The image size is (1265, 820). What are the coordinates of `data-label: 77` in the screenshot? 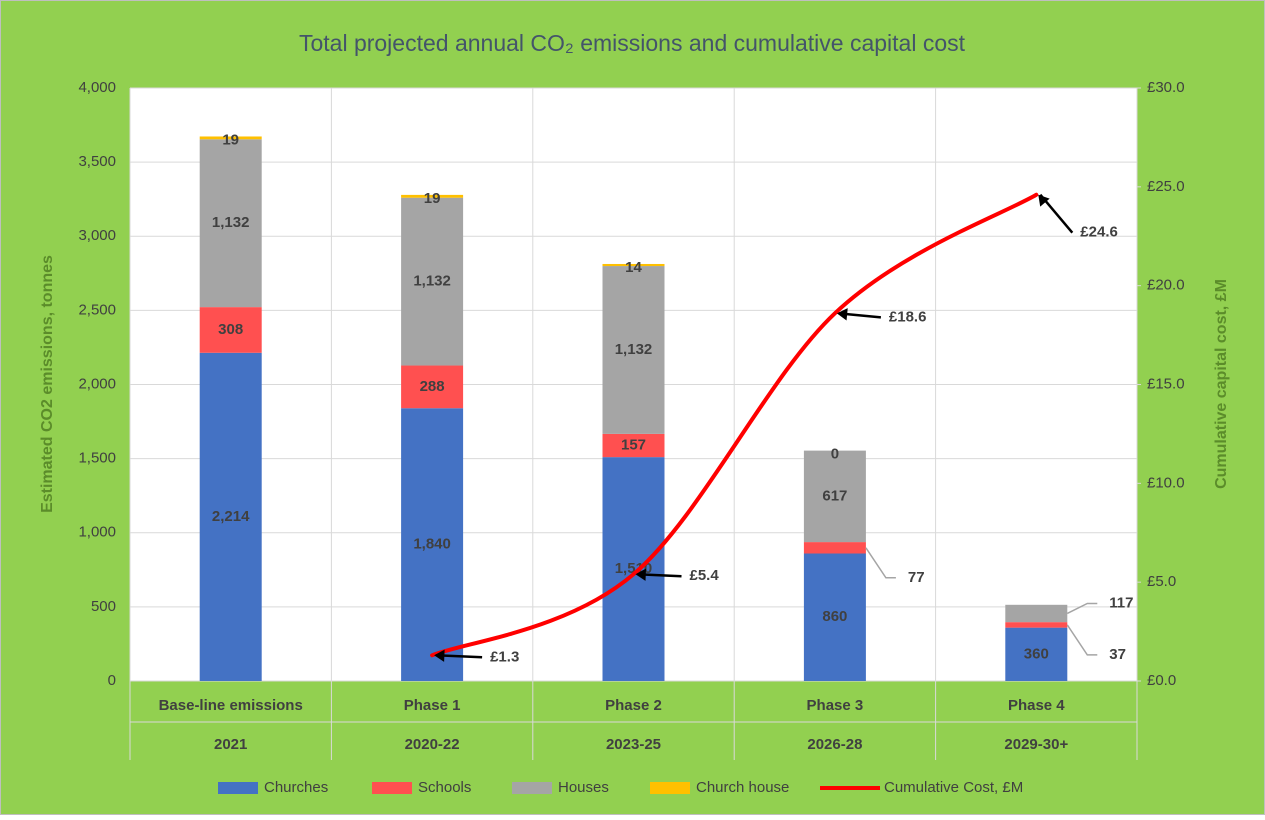 It's located at (916, 577).